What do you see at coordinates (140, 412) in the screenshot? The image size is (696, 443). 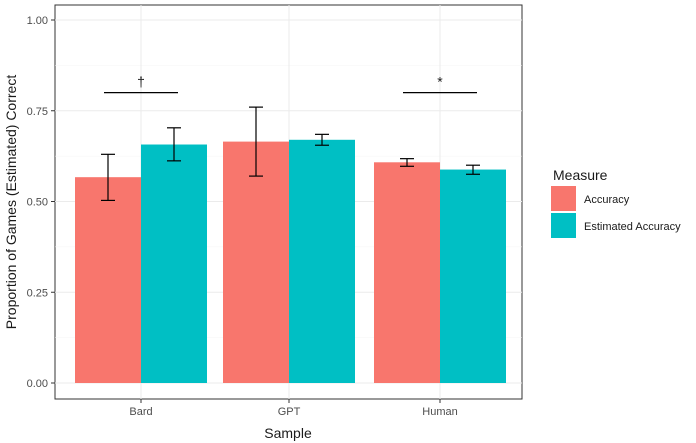 I see `x-tick-label: Bard` at bounding box center [140, 412].